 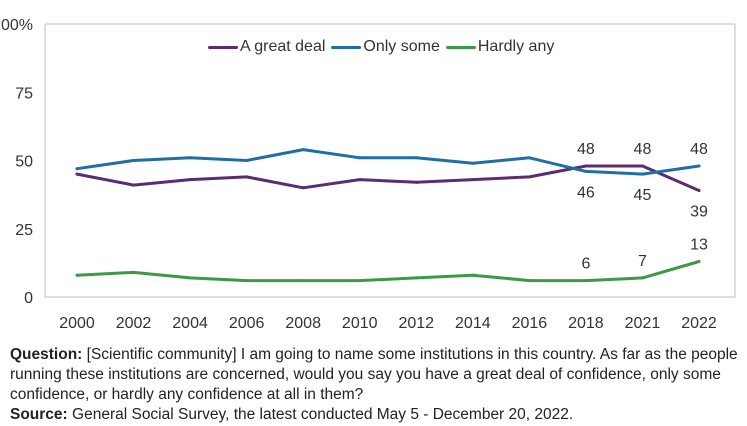 I want to click on data-point-a-great-deal-2002, so click(x=134, y=185).